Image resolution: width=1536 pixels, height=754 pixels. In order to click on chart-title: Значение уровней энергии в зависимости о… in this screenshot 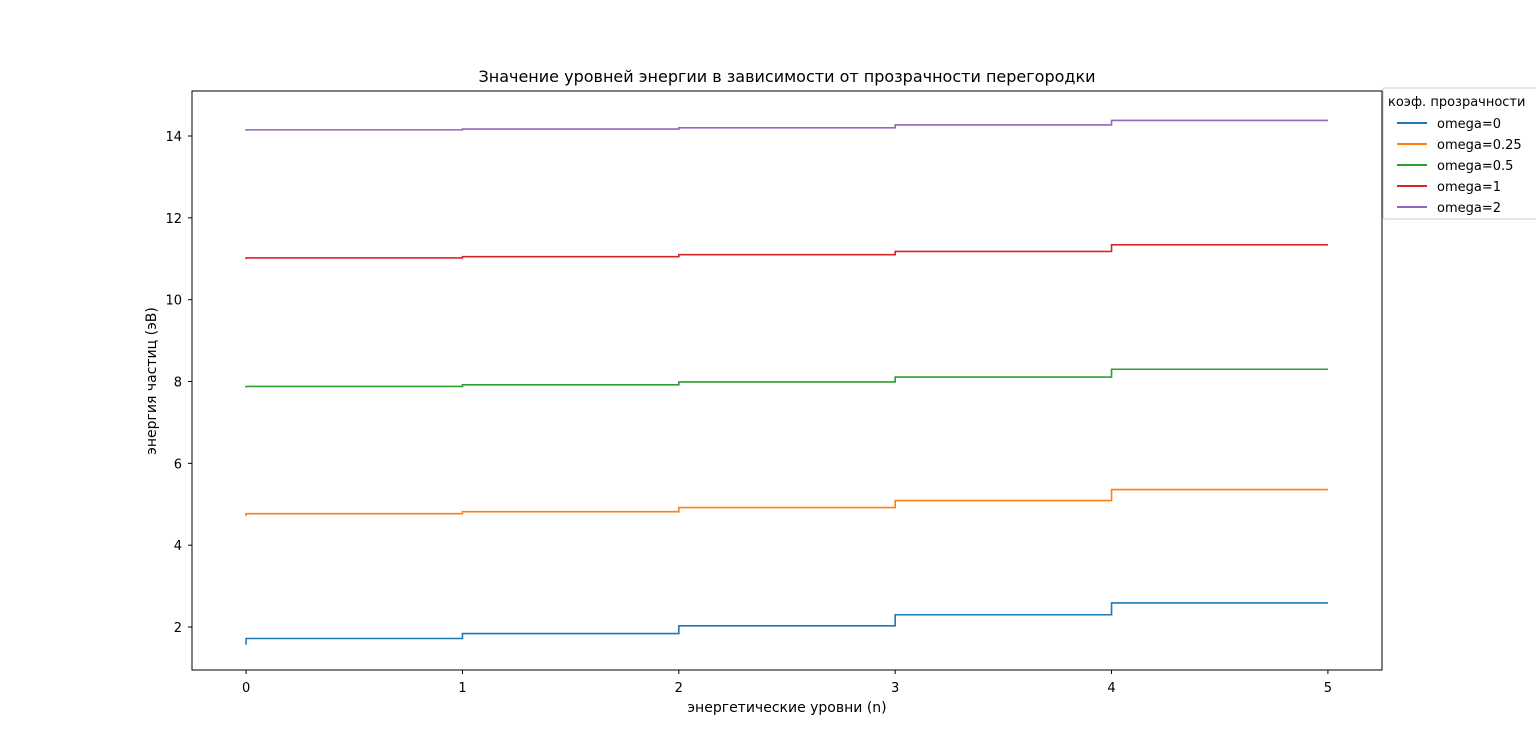, I will do `click(786, 76)`.